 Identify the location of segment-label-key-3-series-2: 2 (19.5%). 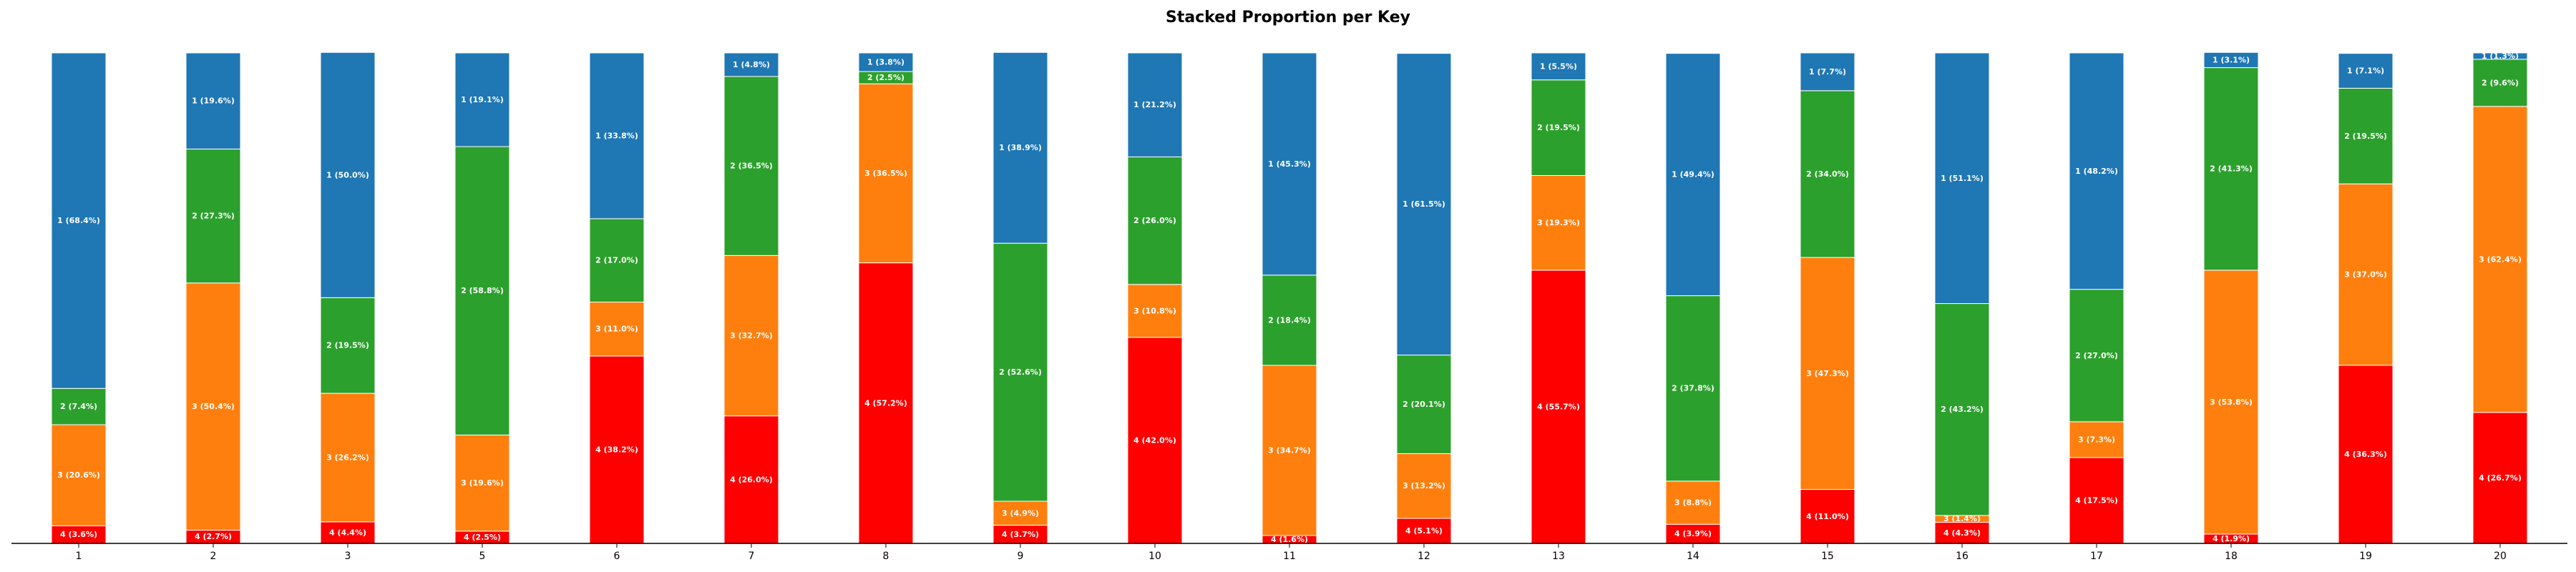
(347, 345).